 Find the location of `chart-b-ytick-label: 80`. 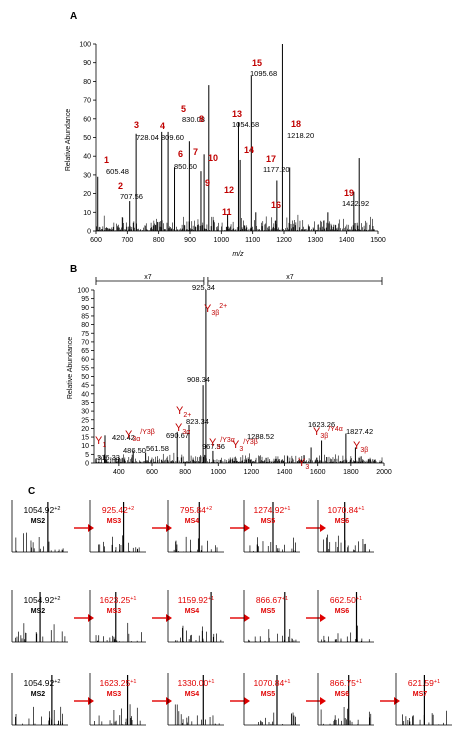

chart-b-ytick-label: 80 is located at coordinates (85, 325).